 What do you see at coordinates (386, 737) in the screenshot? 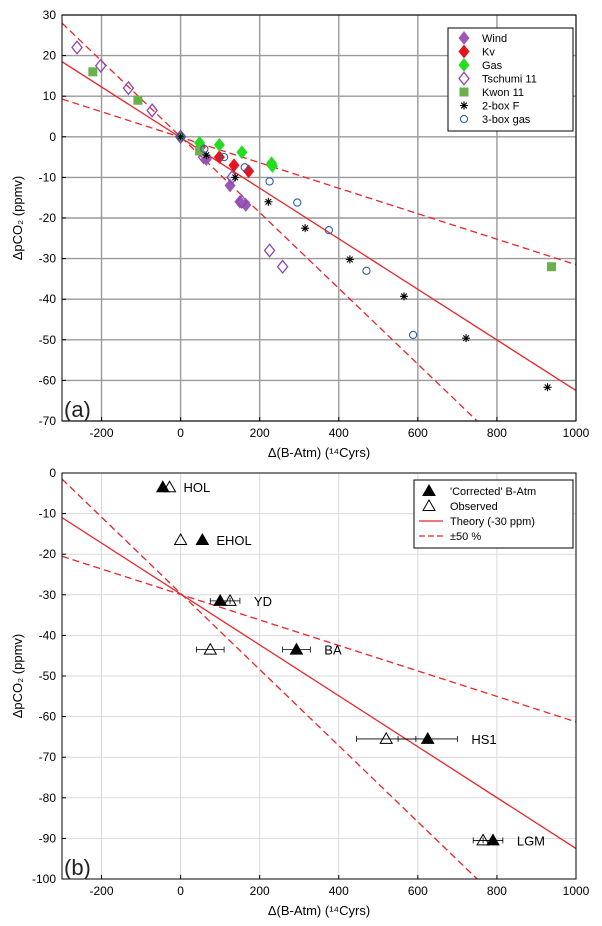
I see `observed-point-hs1` at bounding box center [386, 737].